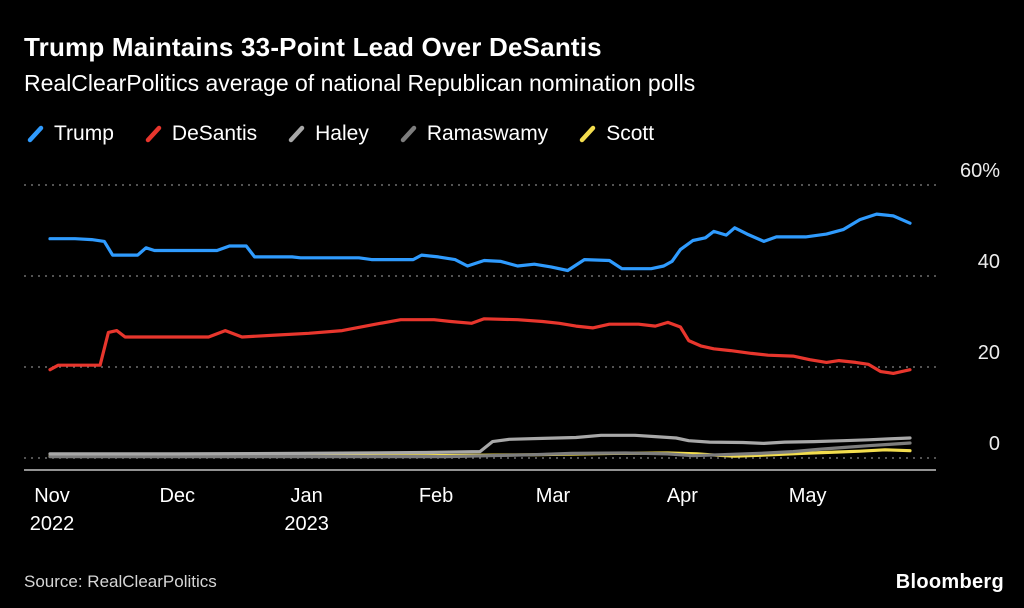  I want to click on series-line-desantis, so click(480, 346).